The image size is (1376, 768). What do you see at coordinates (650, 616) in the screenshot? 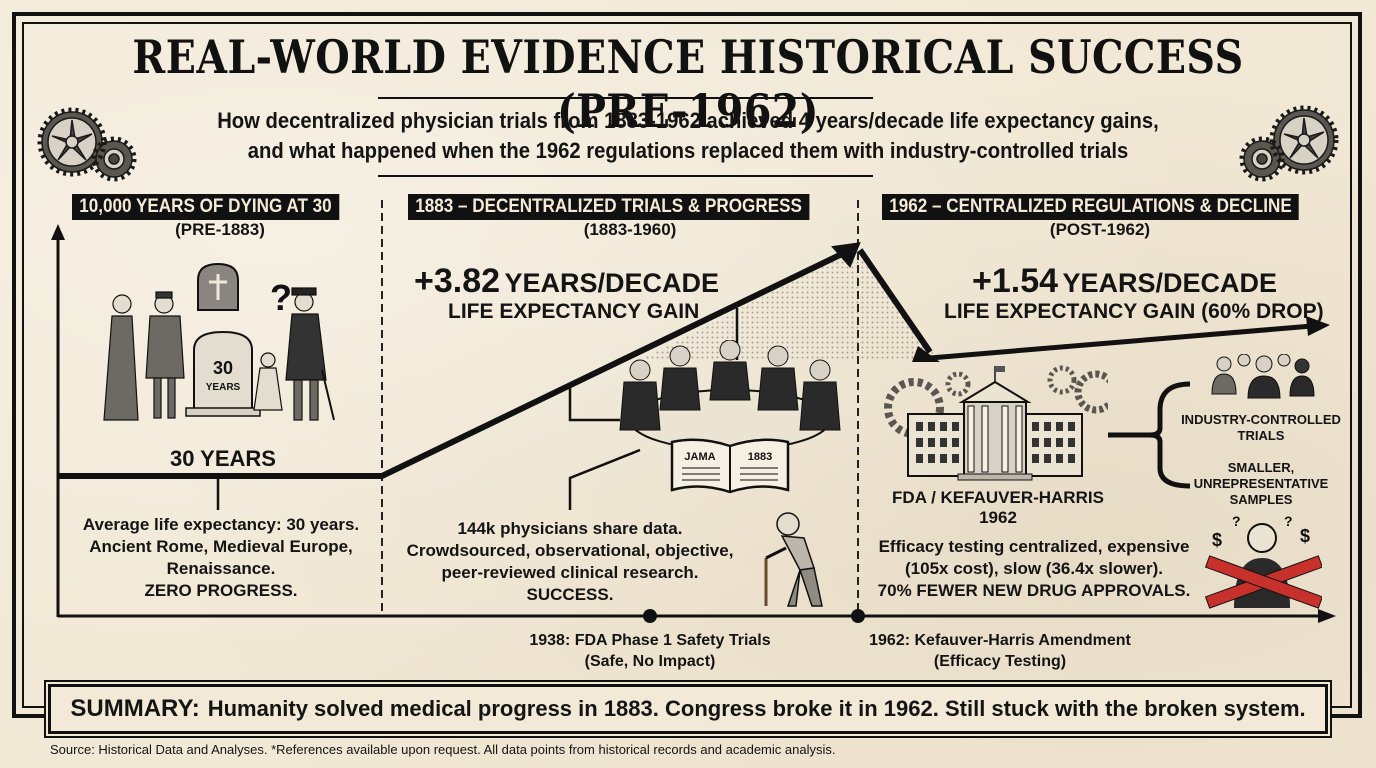
I see `event-dot-1938` at bounding box center [650, 616].